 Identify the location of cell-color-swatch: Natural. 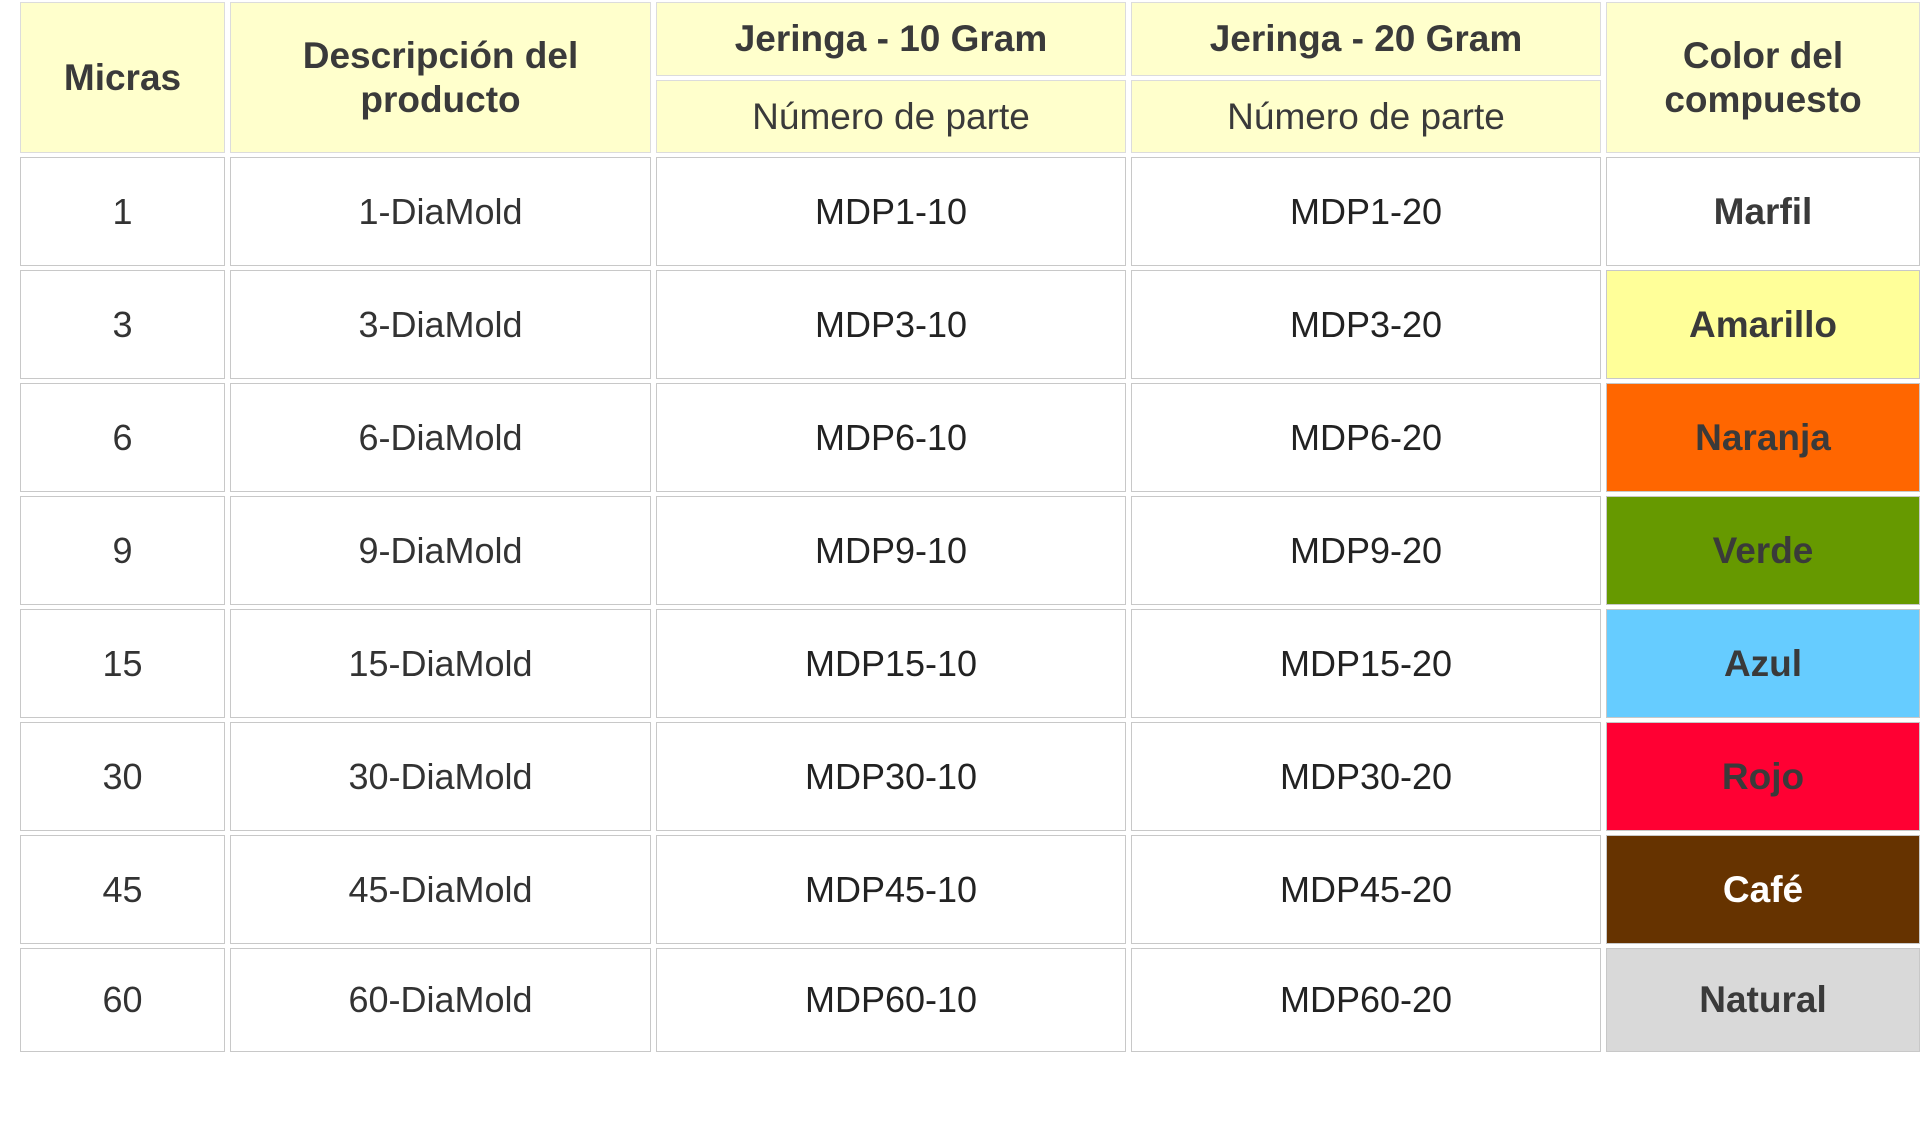
(1763, 1000).